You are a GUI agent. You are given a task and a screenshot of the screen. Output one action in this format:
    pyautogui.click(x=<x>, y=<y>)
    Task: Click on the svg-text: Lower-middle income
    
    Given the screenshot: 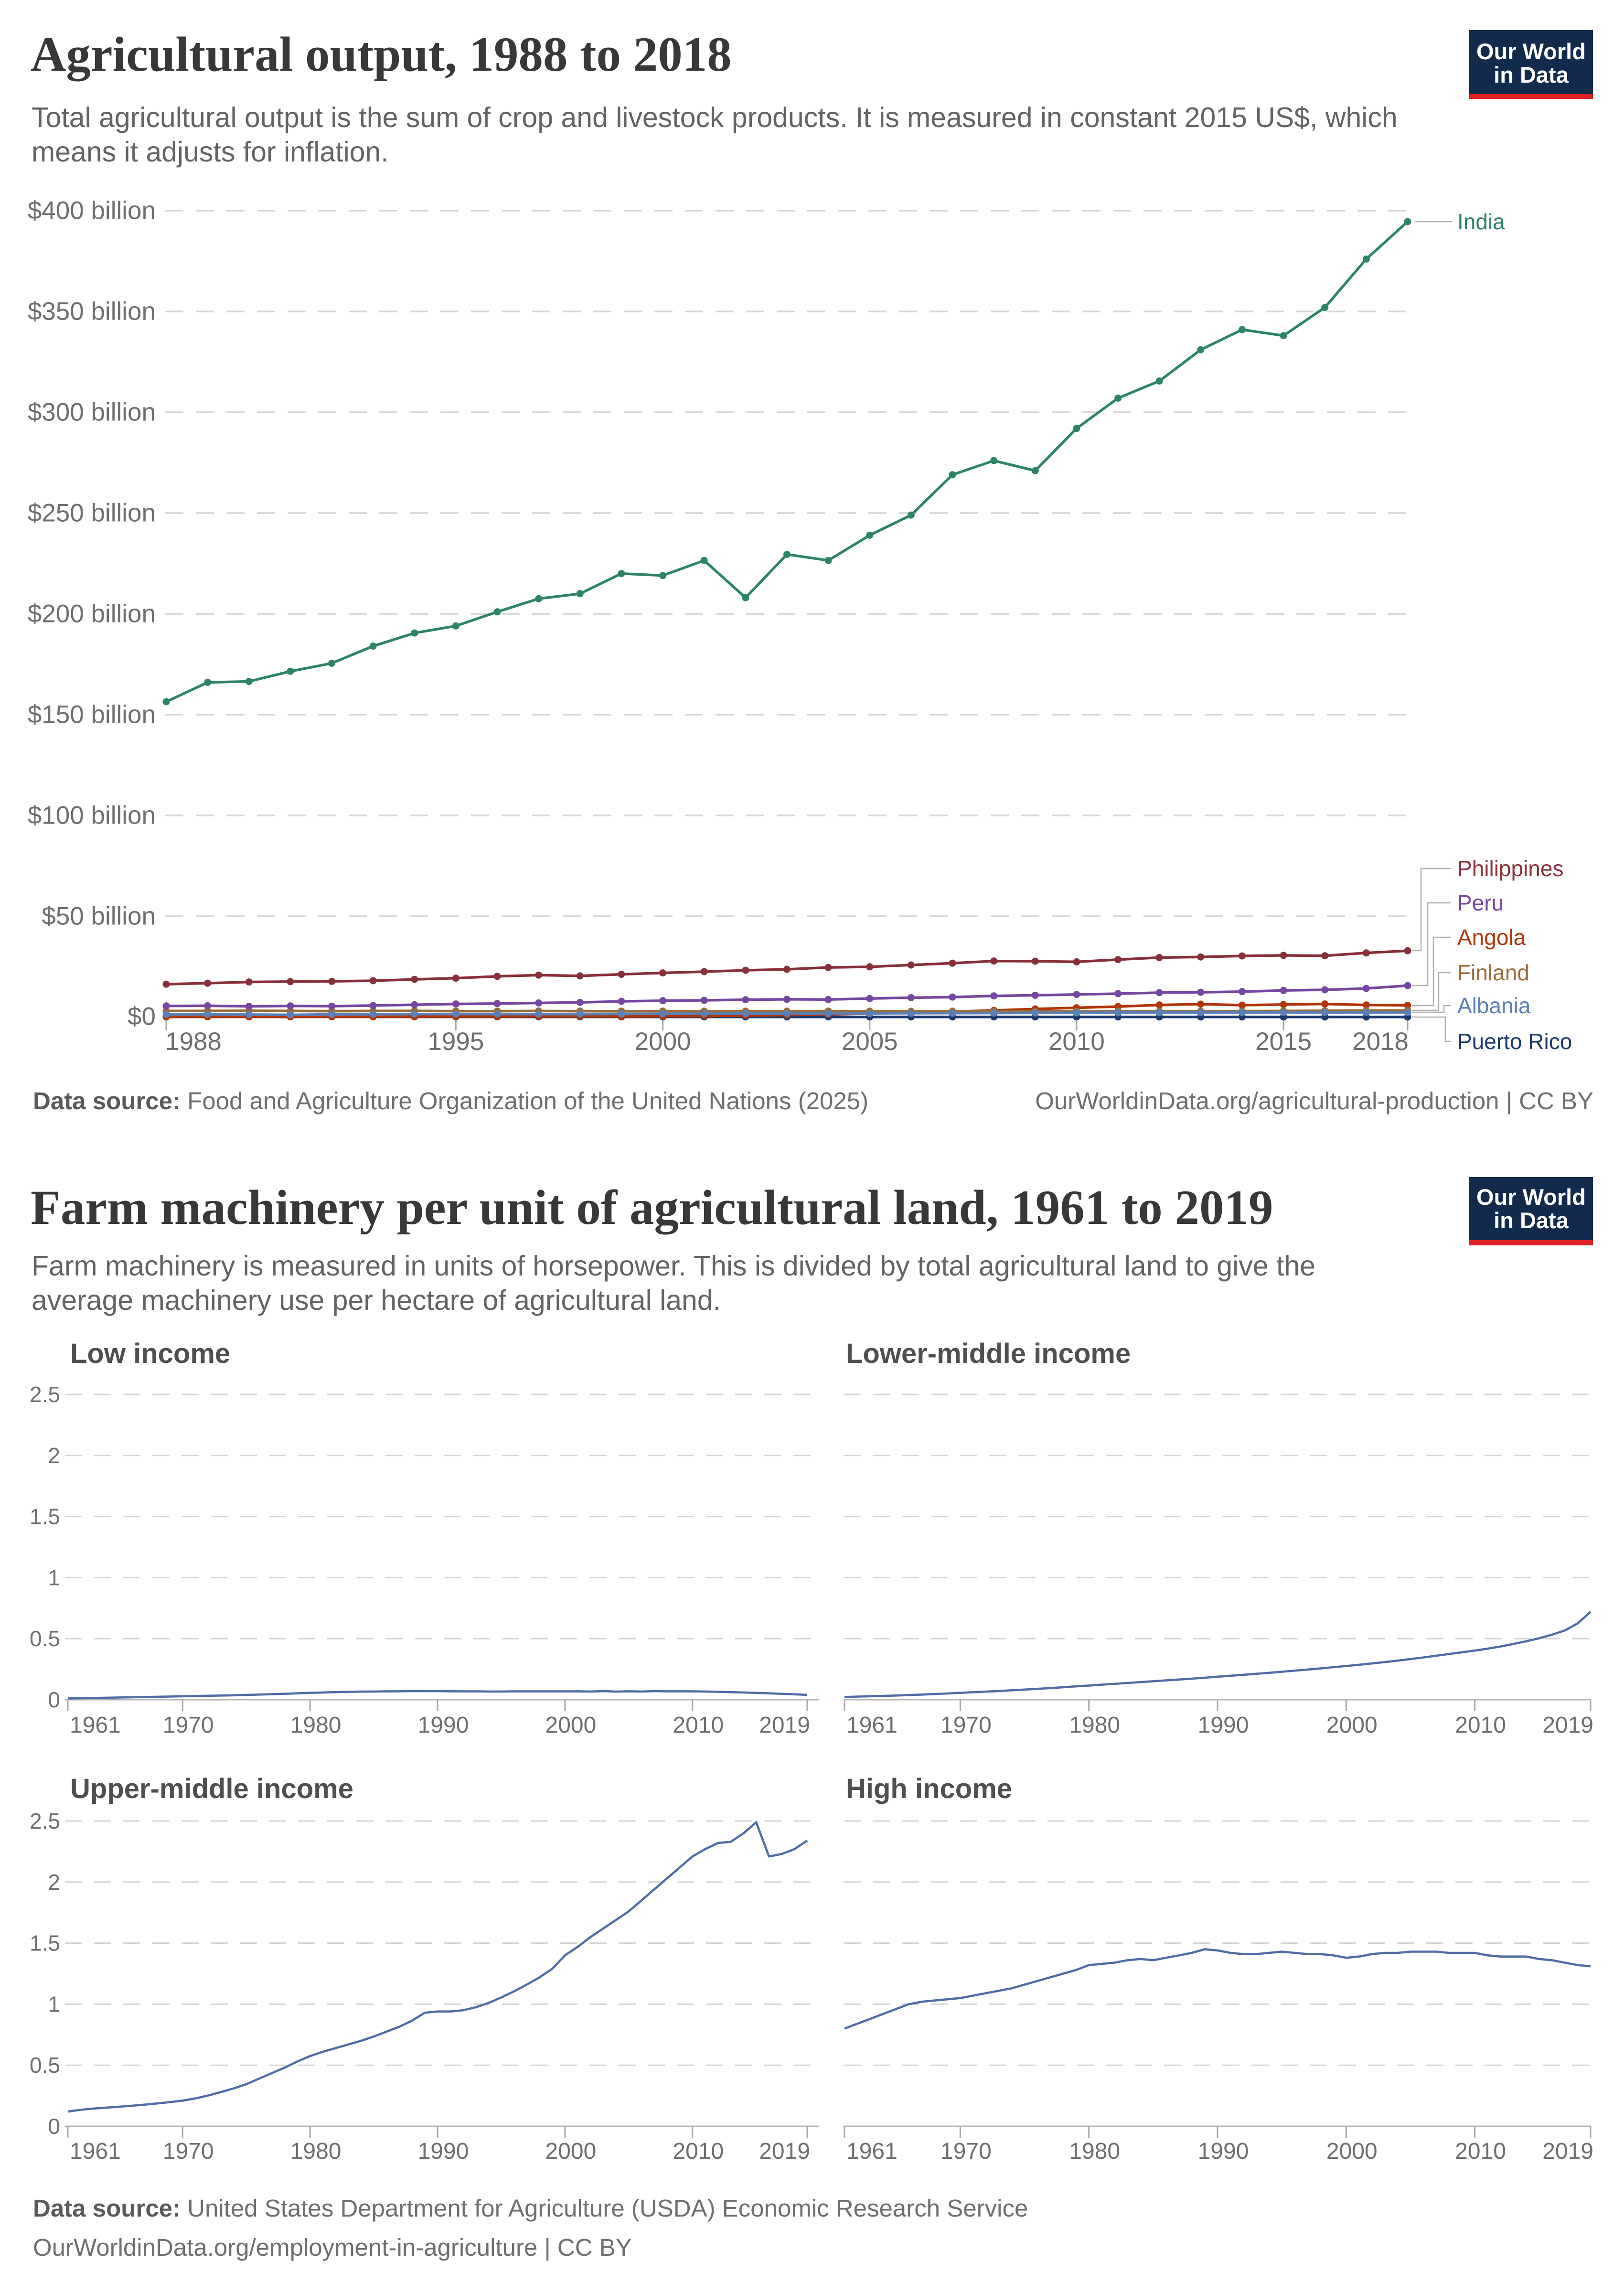 What is the action you would take?
    pyautogui.click(x=989, y=1353)
    